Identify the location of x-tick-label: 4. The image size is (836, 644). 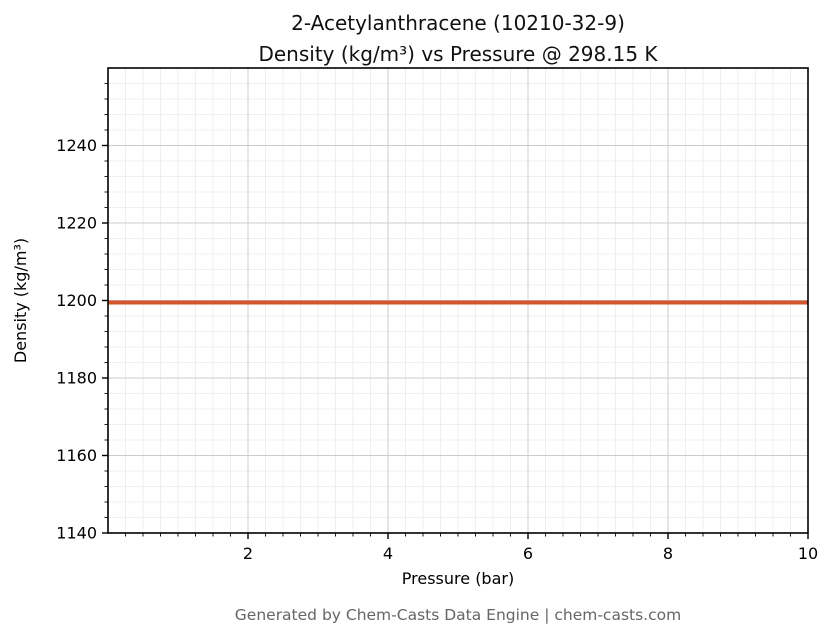
(388, 553).